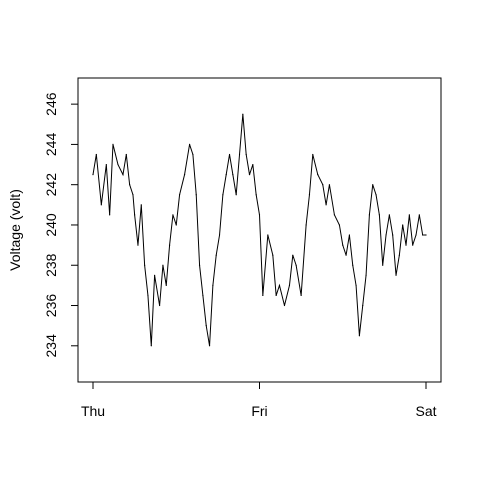 Image resolution: width=480 pixels, height=480 pixels. What do you see at coordinates (51, 104) in the screenshot?
I see `y-tick-label-246: 246` at bounding box center [51, 104].